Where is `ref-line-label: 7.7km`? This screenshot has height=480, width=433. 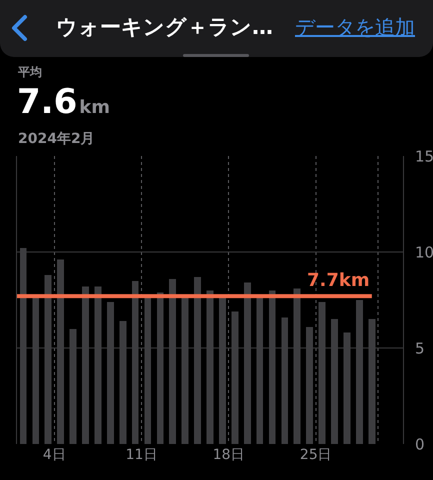
ref-line-label: 7.7km is located at coordinates (338, 280).